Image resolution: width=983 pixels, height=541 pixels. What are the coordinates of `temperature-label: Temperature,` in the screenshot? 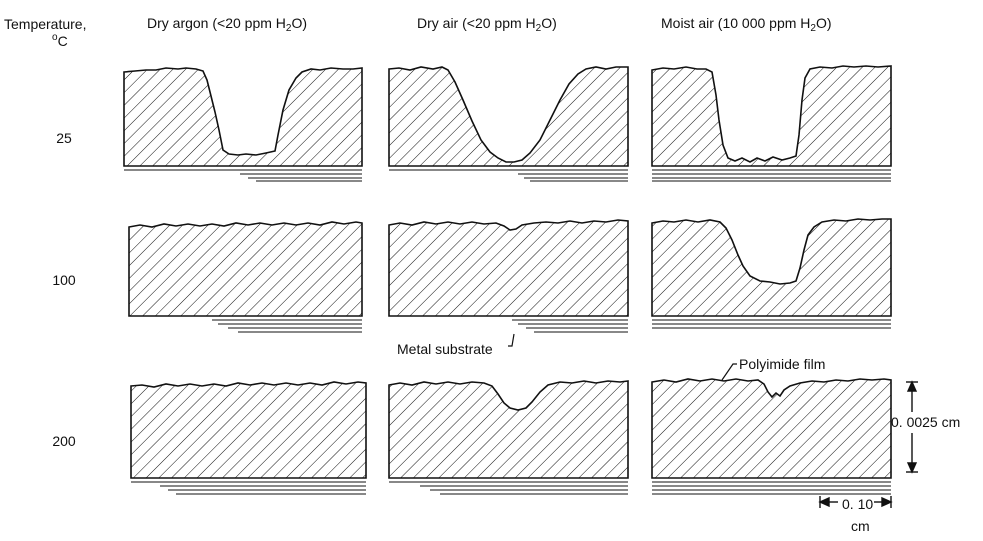 It's located at (45, 24).